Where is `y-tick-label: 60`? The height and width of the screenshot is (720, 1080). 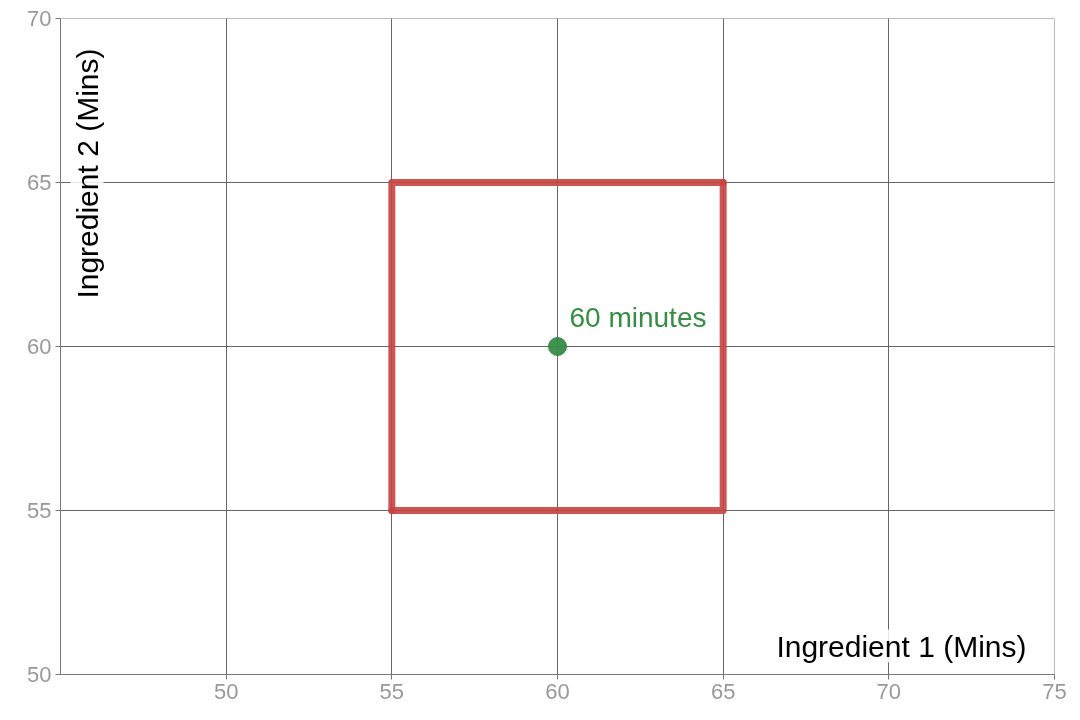 y-tick-label: 60 is located at coordinates (39, 346).